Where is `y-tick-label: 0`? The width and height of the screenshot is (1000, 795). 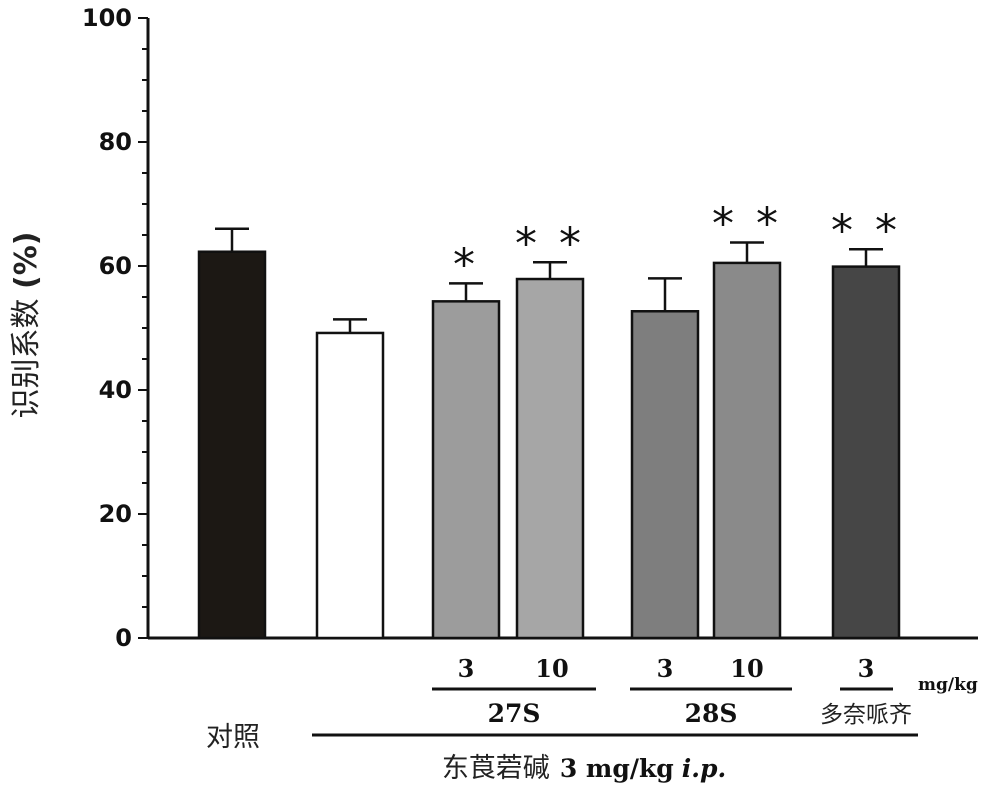 y-tick-label: 0 is located at coordinates (123, 638).